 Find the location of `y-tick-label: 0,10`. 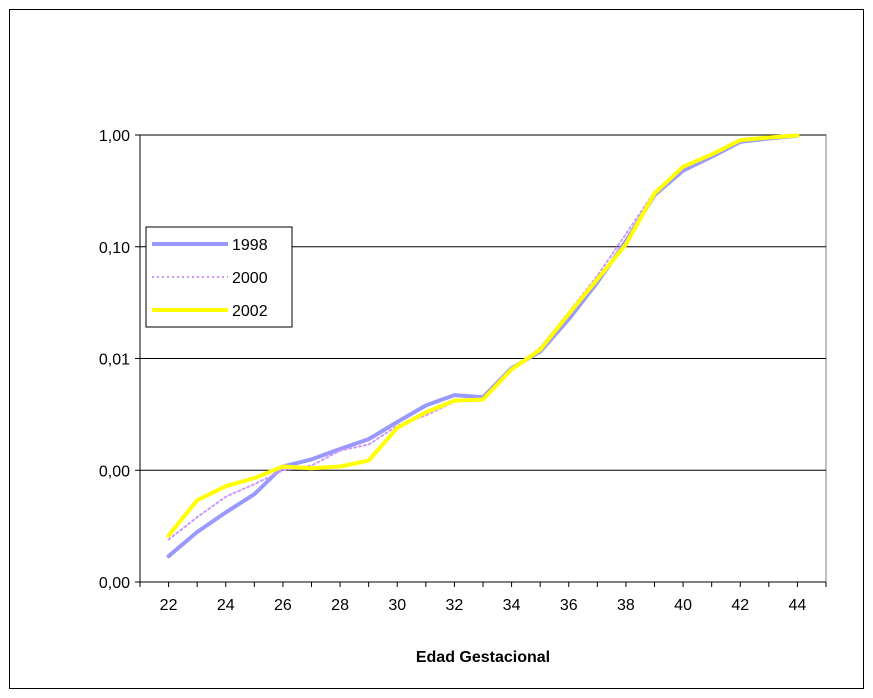

y-tick-label: 0,10 is located at coordinates (114, 248).